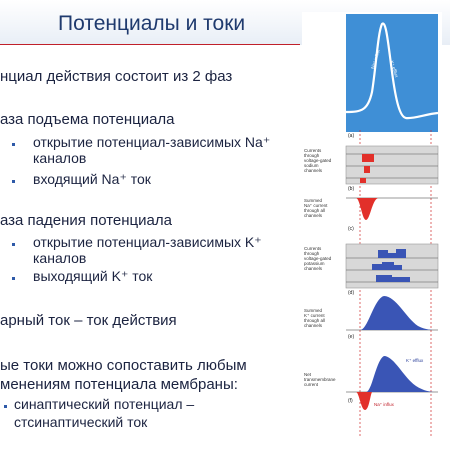 The image size is (450, 450). What do you see at coordinates (116, 76) in the screenshot?
I see `bullet-line-1: нциал действия состоит из 2 фаз` at bounding box center [116, 76].